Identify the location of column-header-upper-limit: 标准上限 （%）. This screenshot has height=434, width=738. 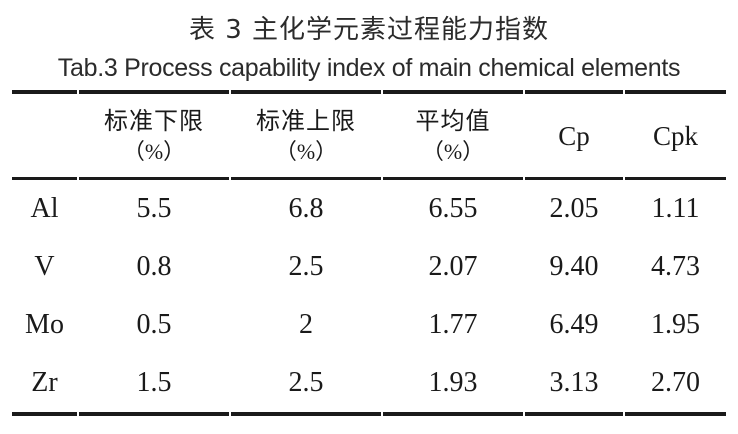
(306, 135).